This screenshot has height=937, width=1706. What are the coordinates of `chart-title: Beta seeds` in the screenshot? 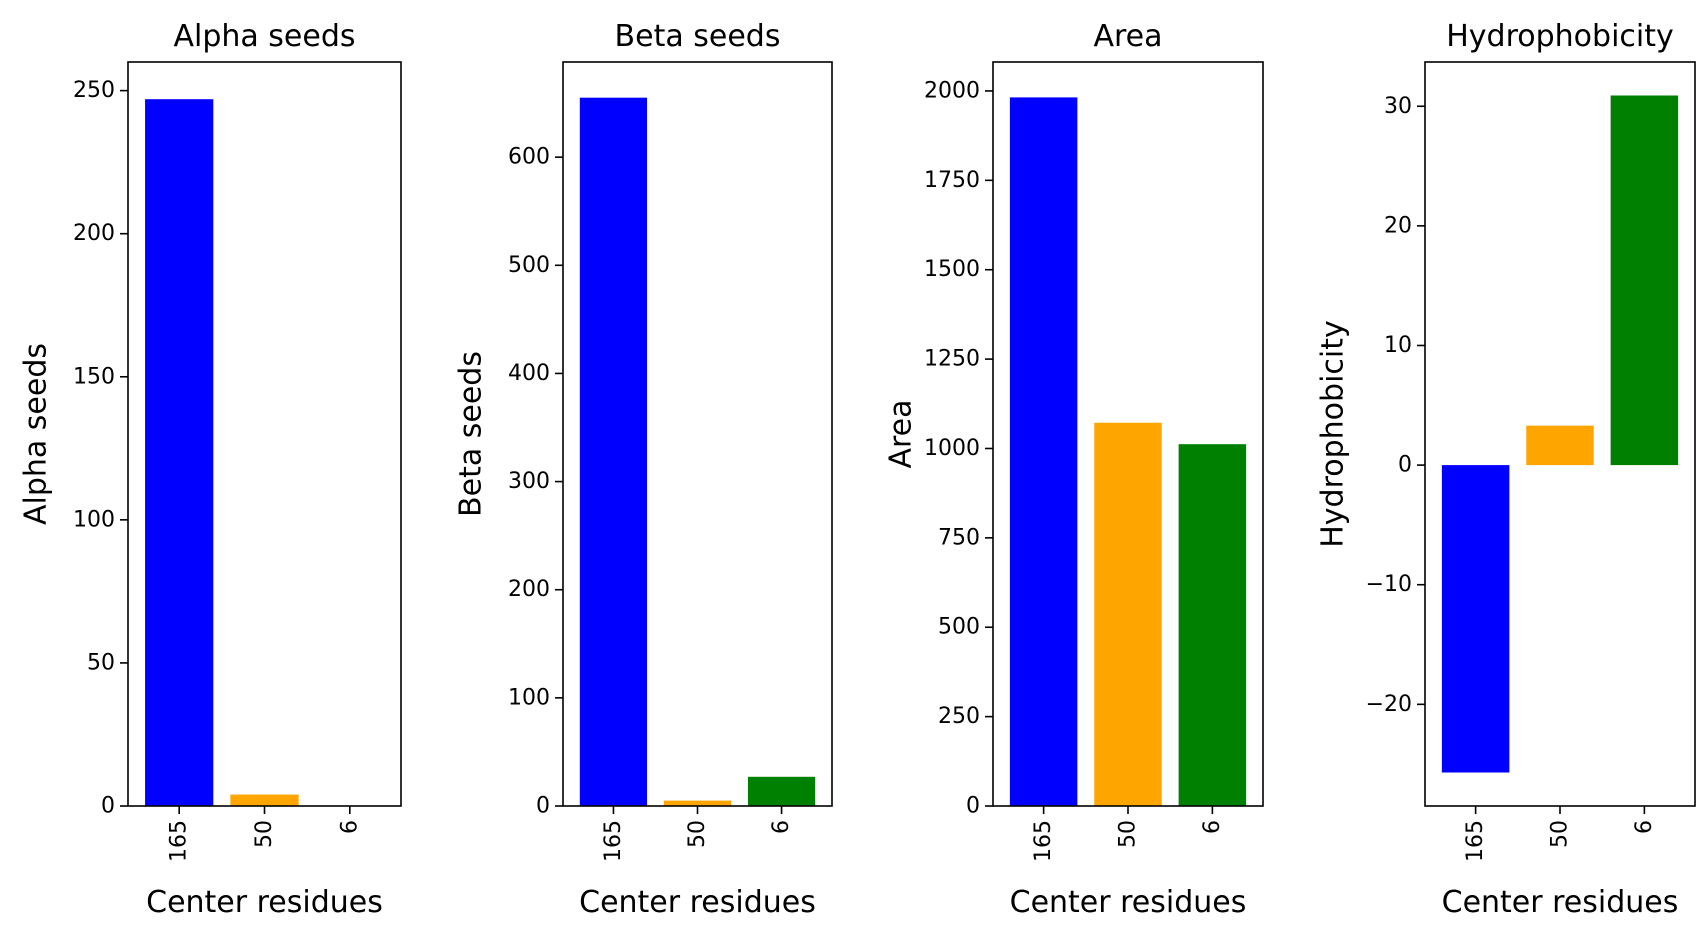 It's located at (698, 36).